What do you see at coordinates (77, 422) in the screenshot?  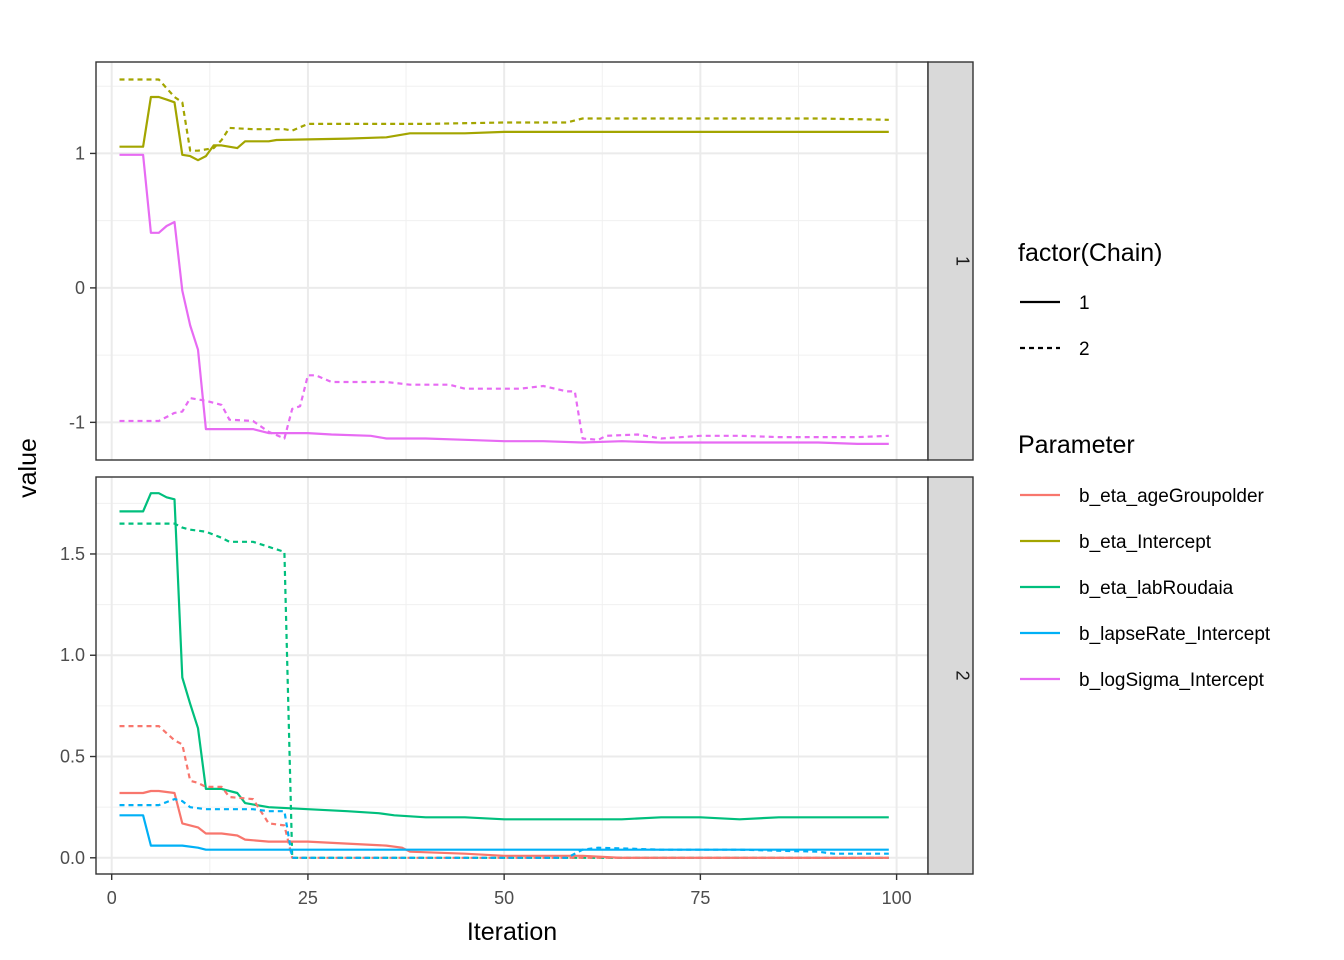 I see `y-tick-label: -1` at bounding box center [77, 422].